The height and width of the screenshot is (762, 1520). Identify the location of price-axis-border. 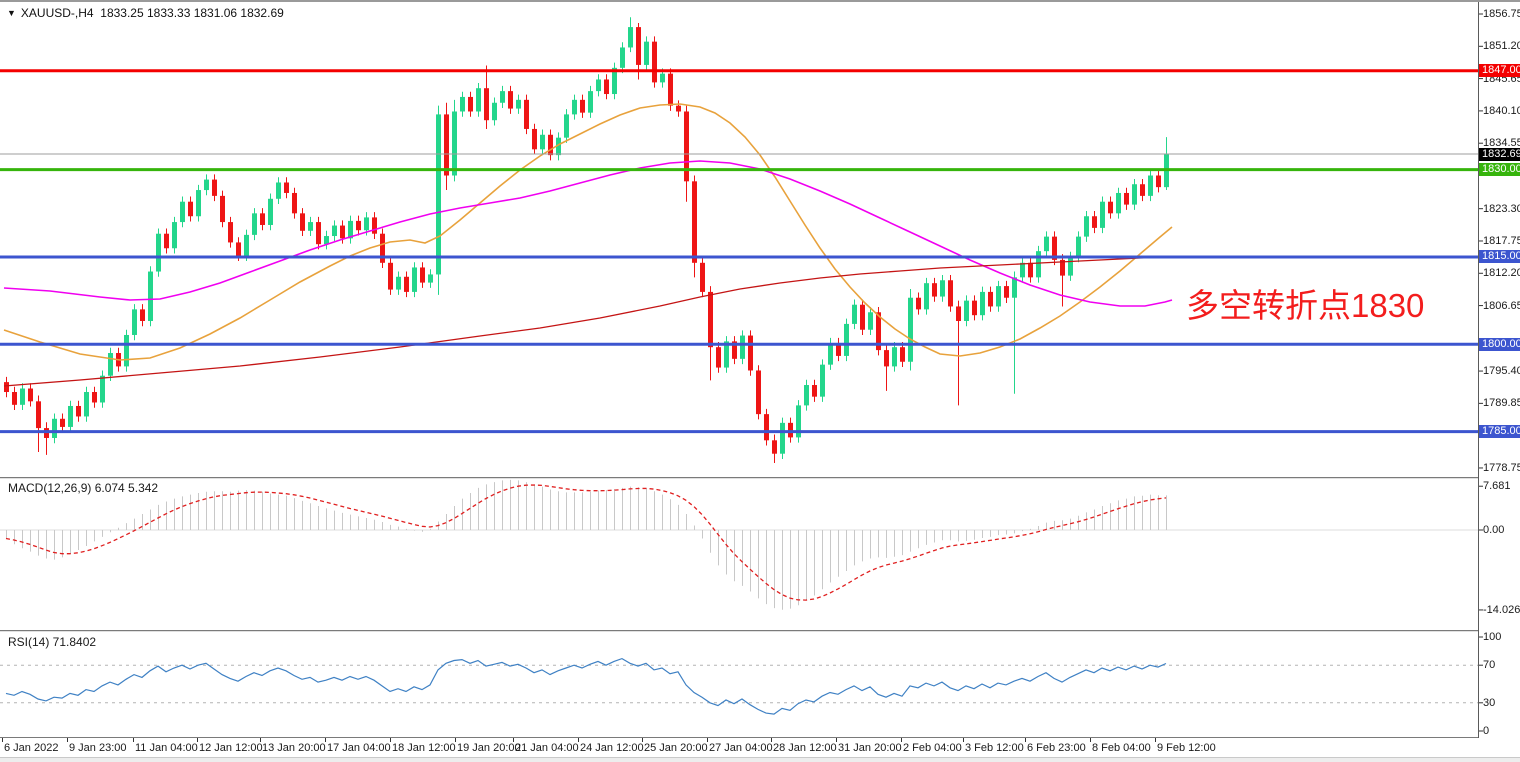
(1478, 370).